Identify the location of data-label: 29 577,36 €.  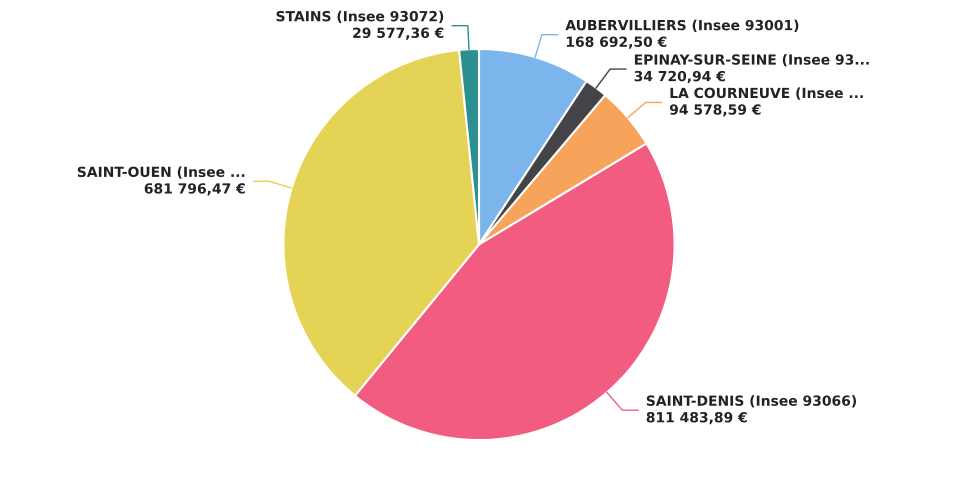
(398, 34).